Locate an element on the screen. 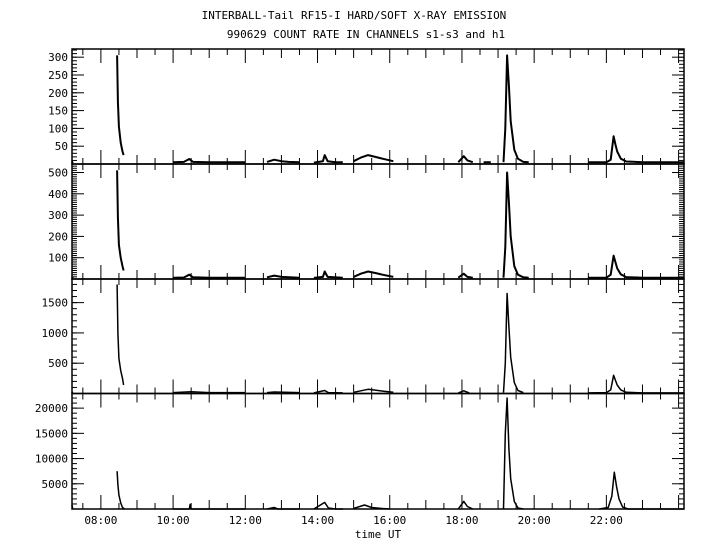 Image resolution: width=720 pixels, height=554 pixels. y-tick-label: 1500 is located at coordinates (55, 303).